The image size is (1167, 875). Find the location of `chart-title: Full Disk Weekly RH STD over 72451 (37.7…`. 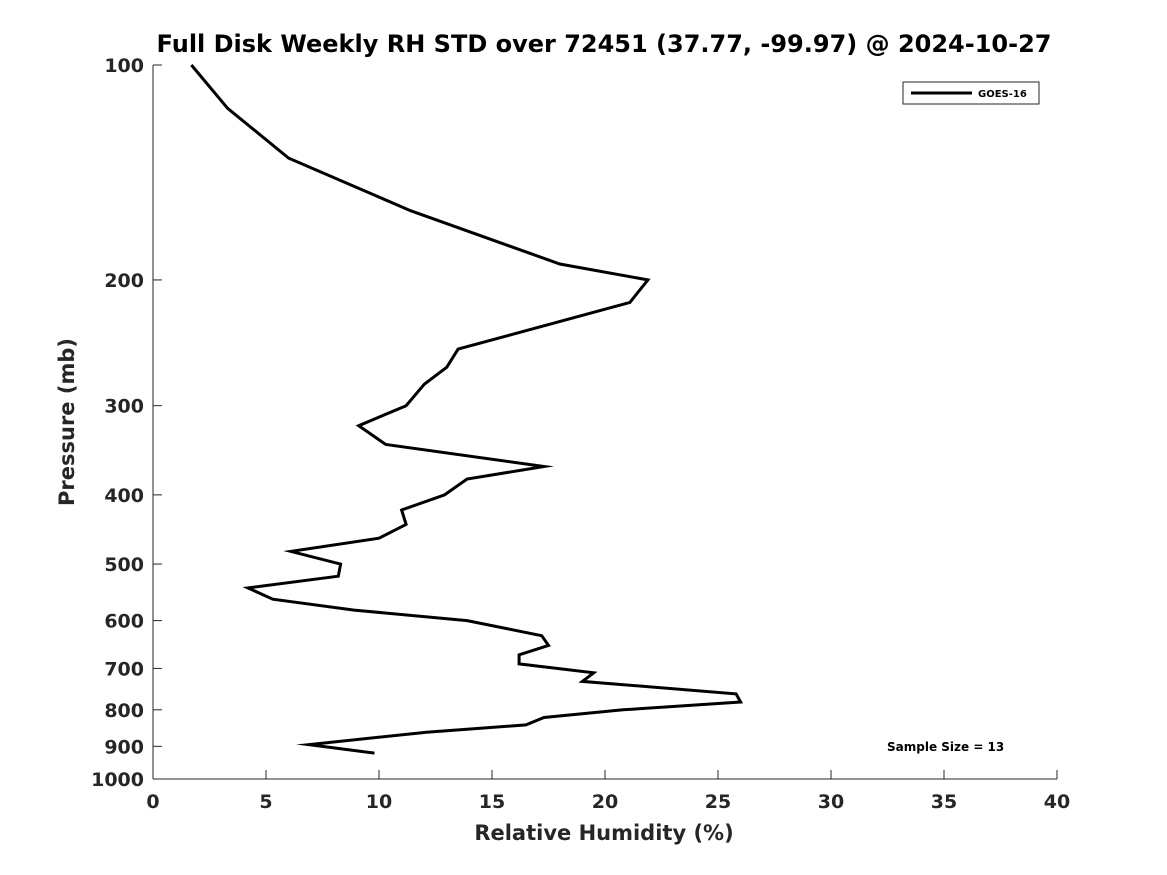

chart-title: Full Disk Weekly RH STD over 72451 (37.7… is located at coordinates (604, 44).